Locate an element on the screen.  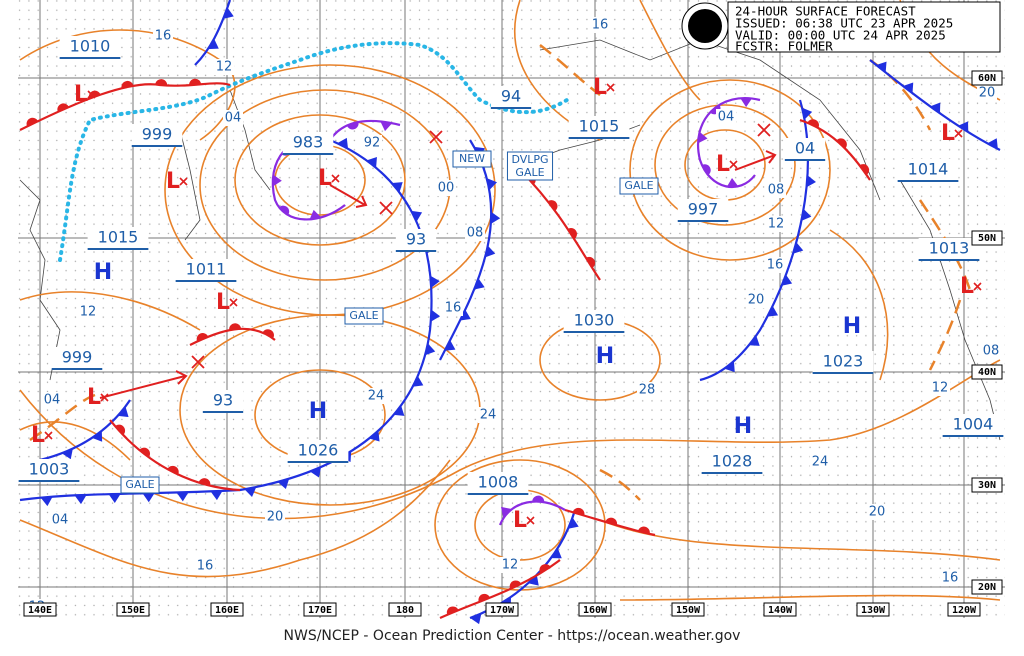
longitude-label: 120W is located at coordinates (964, 610).